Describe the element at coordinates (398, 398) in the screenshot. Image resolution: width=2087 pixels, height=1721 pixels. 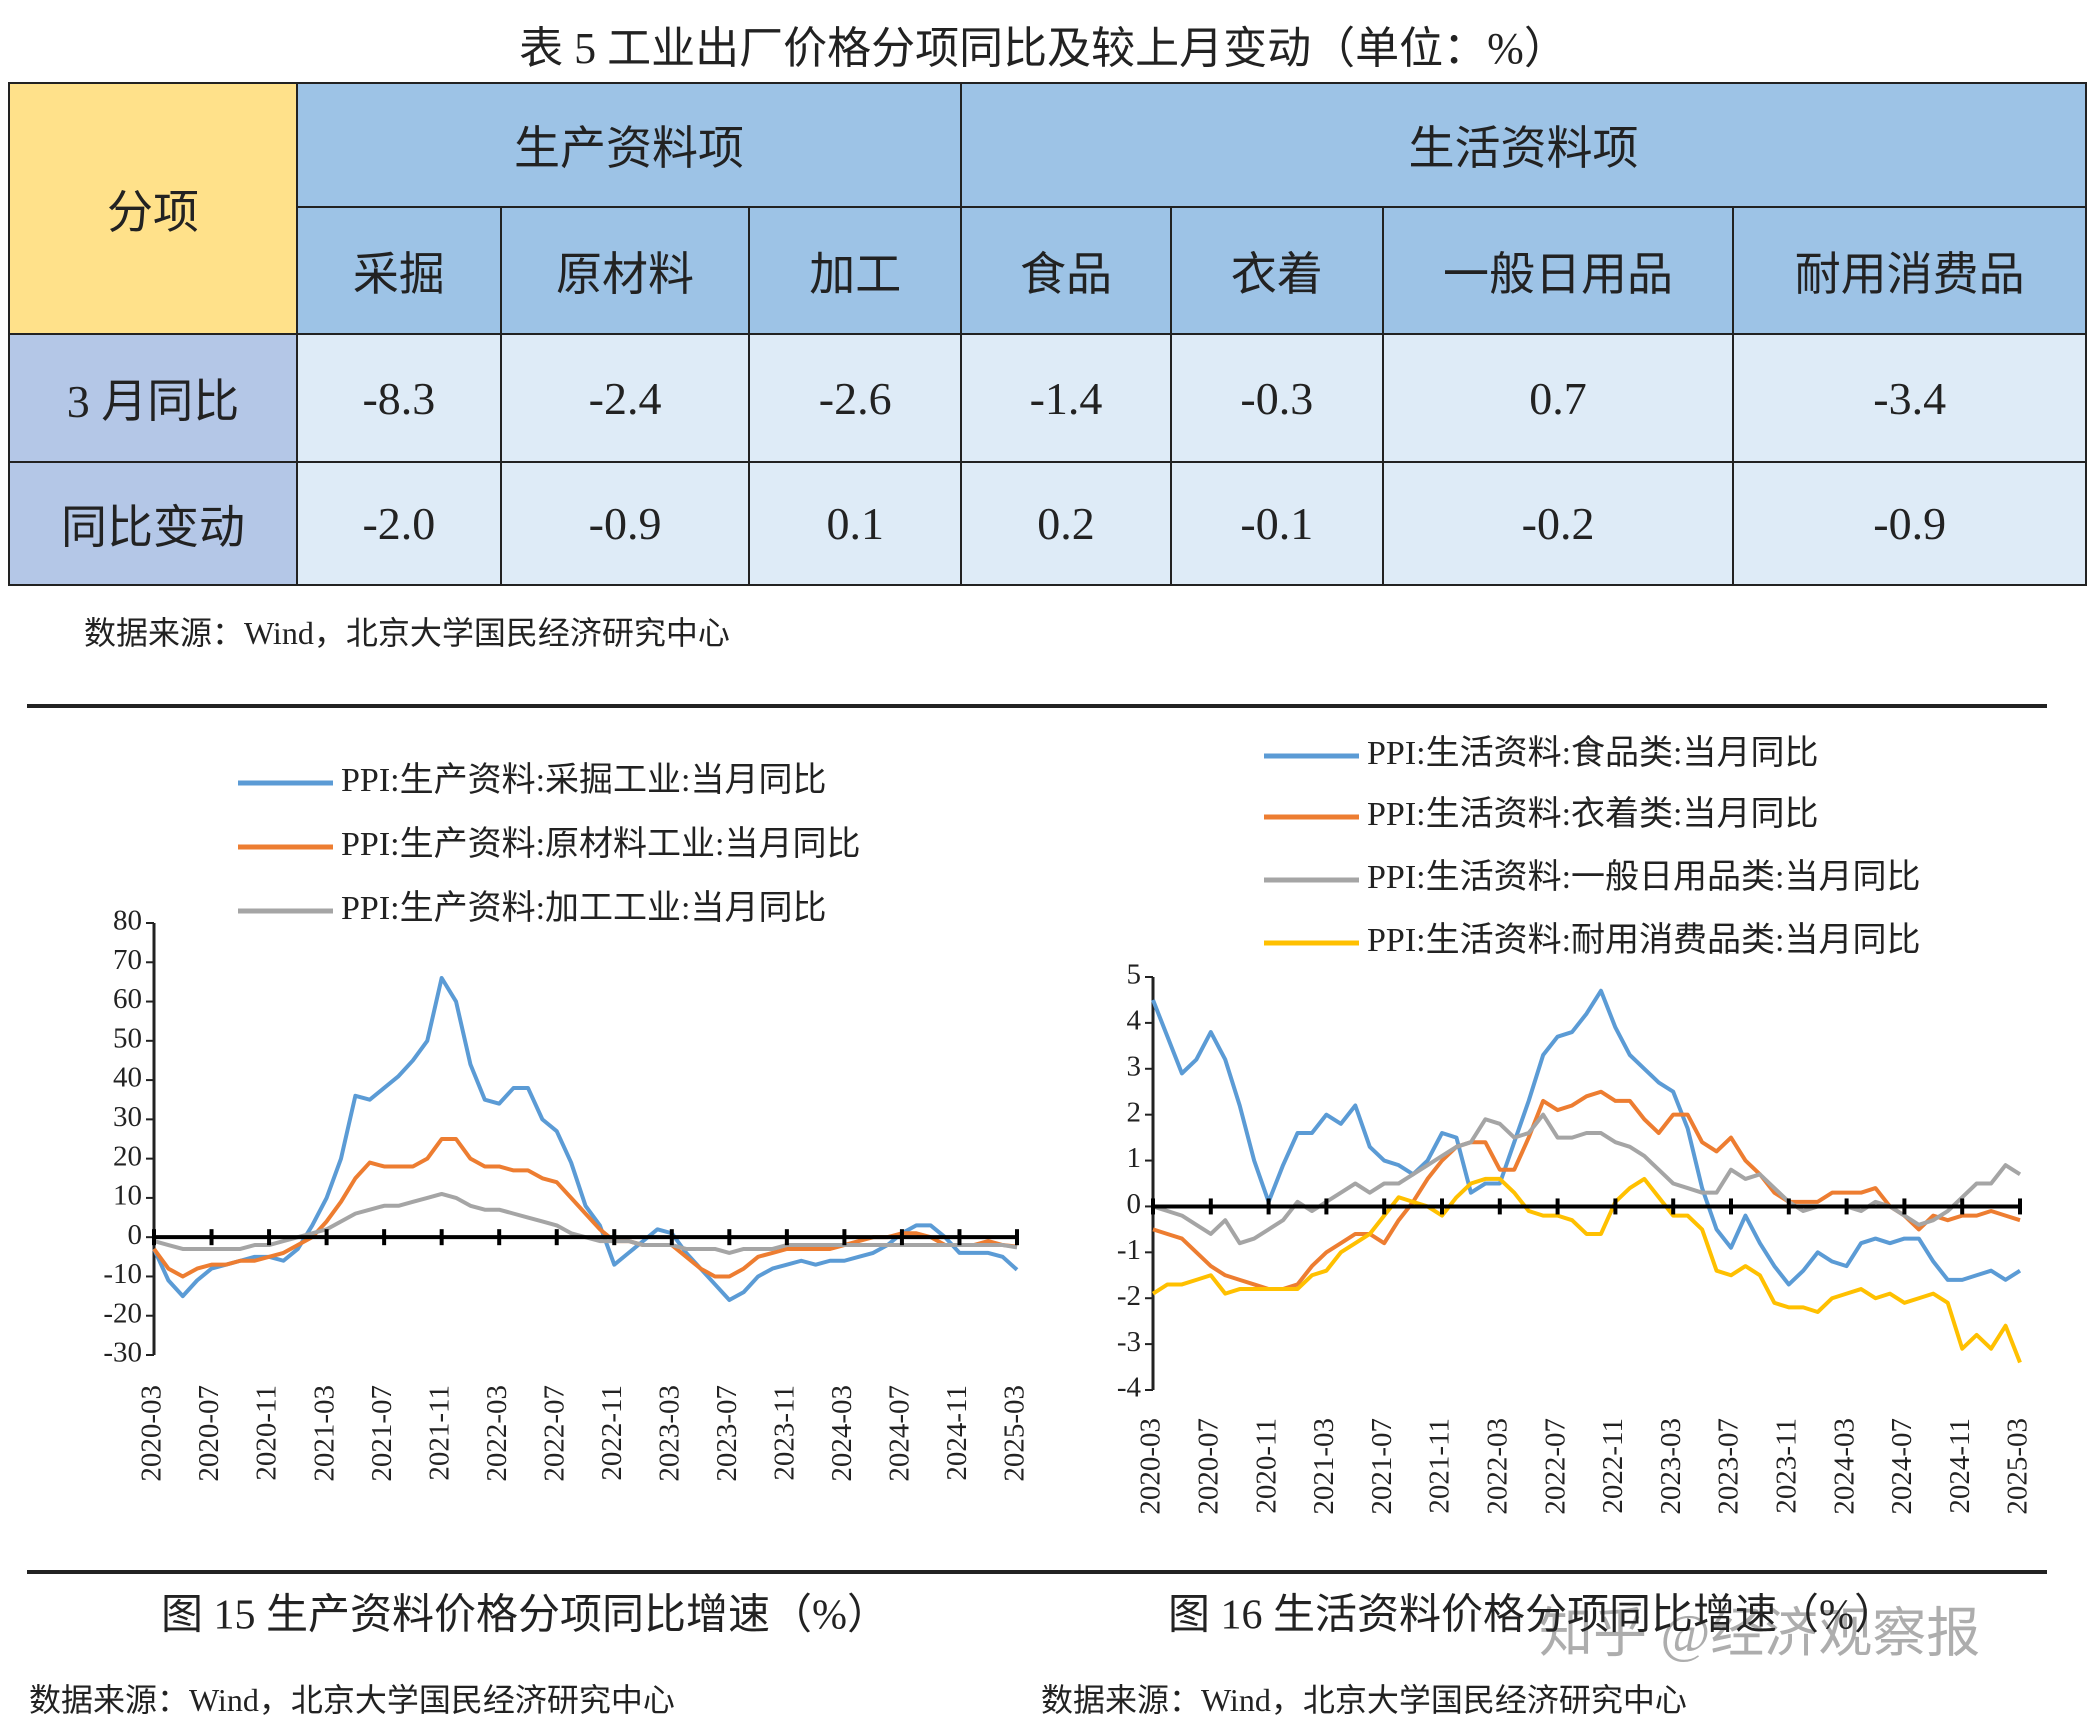
I see `table-cell: -8.3` at that location.